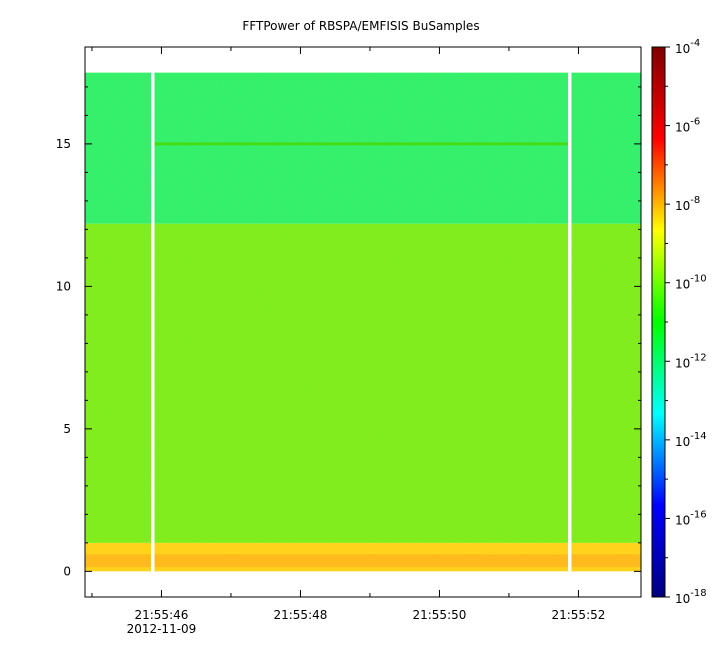 The height and width of the screenshot is (656, 724). Describe the element at coordinates (439, 615) in the screenshot. I see `x-tick-label: 21:55:50` at that location.